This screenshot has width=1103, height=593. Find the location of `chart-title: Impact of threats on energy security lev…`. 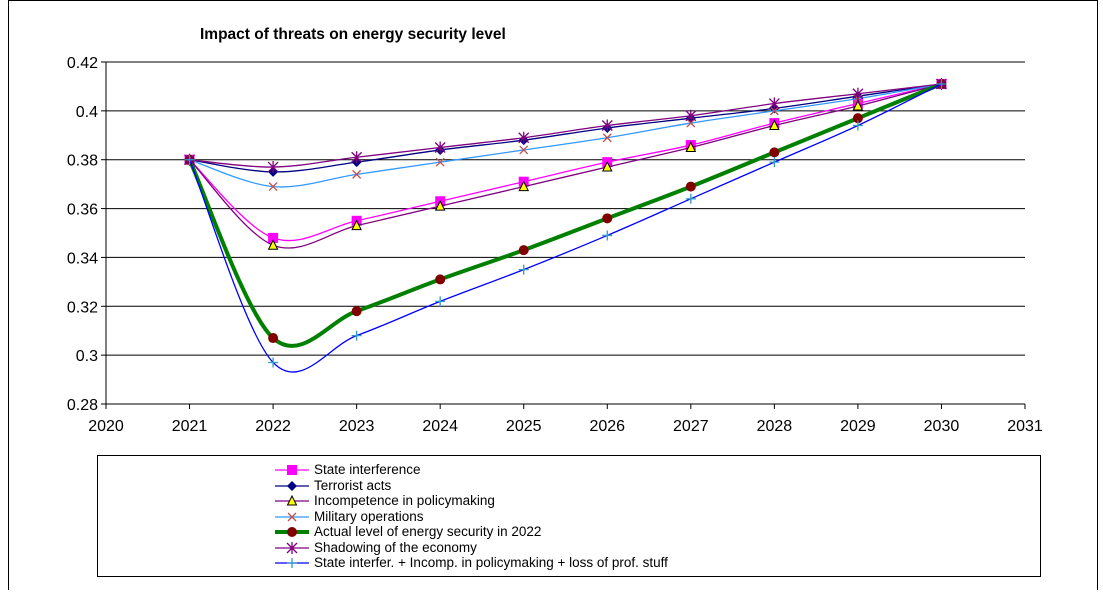

chart-title: Impact of threats on energy security lev… is located at coordinates (353, 34).